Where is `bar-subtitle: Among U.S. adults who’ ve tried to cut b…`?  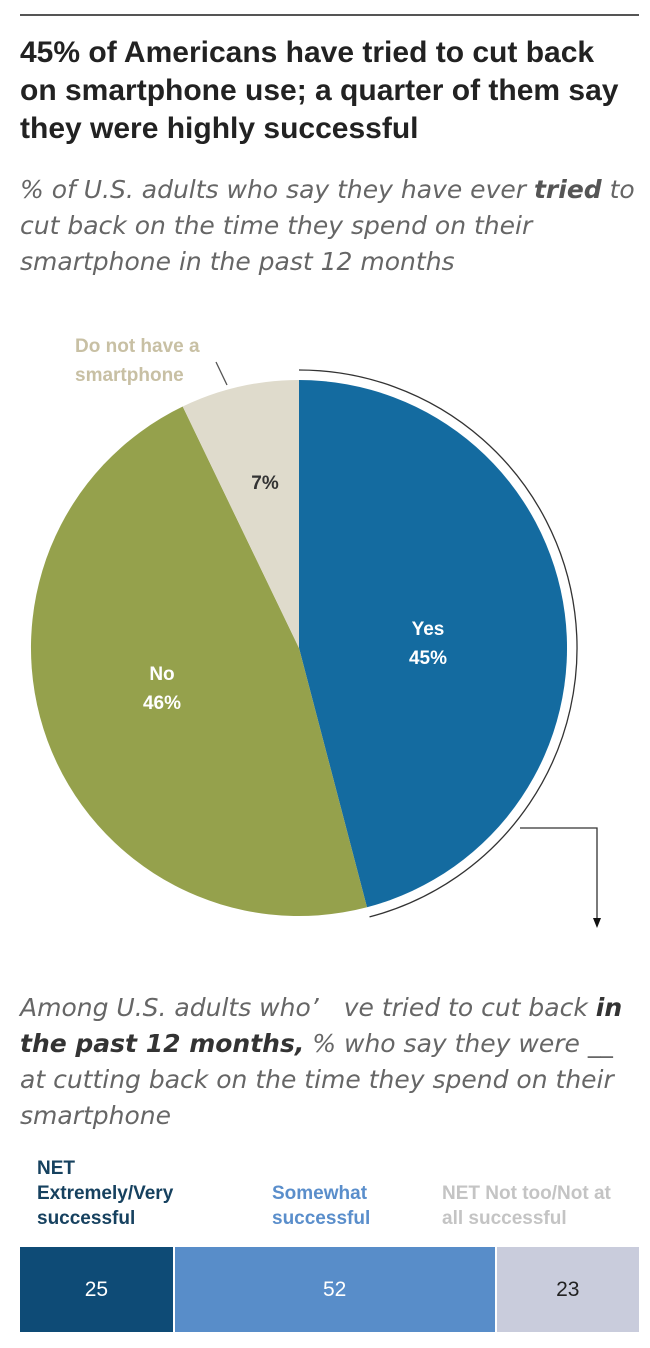
bar-subtitle: Among U.S. adults who’ ve tried to cut b… is located at coordinates (330, 1062).